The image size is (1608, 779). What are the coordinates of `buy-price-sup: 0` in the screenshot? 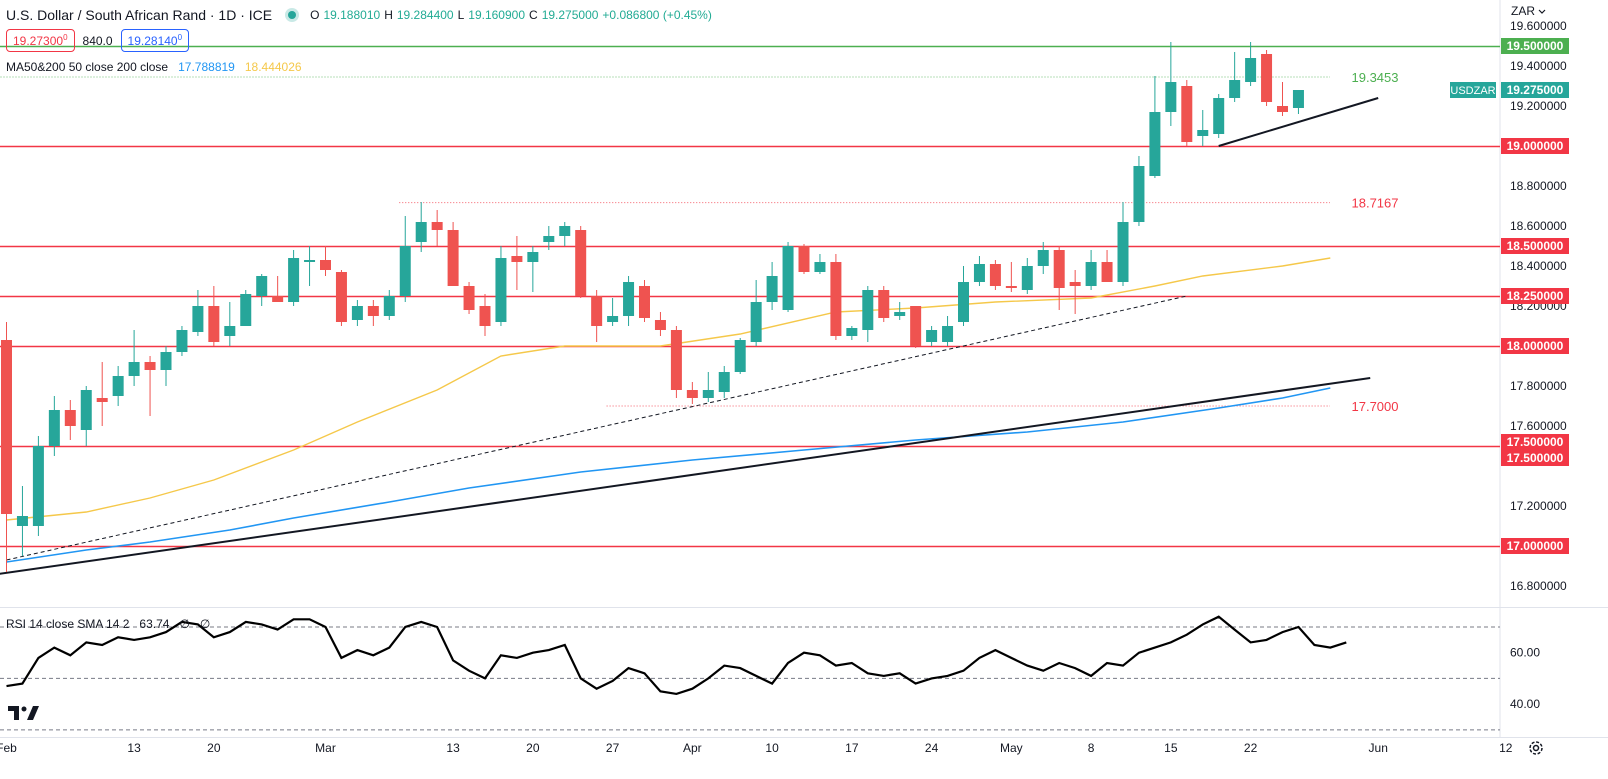 It's located at (180, 37).